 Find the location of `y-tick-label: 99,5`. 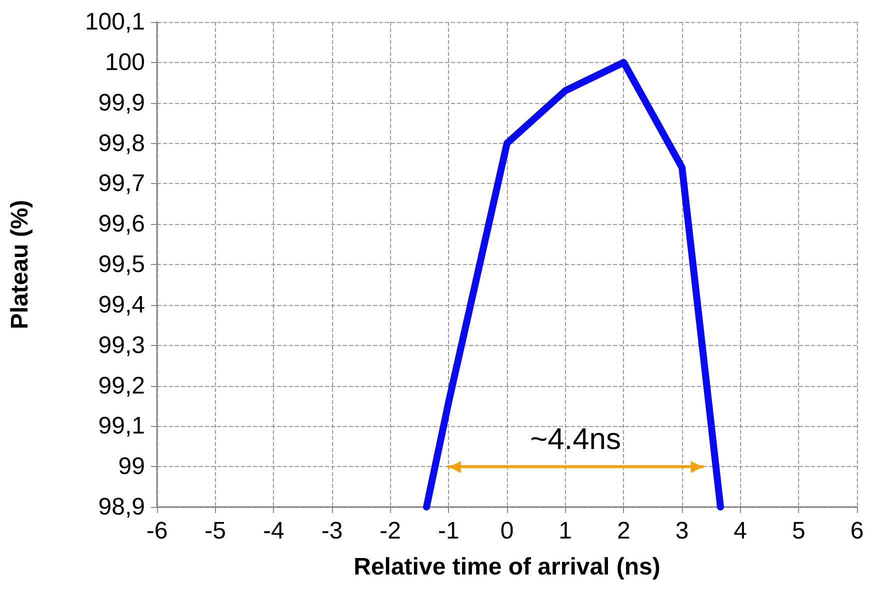

y-tick-label: 99,5 is located at coordinates (121, 264).